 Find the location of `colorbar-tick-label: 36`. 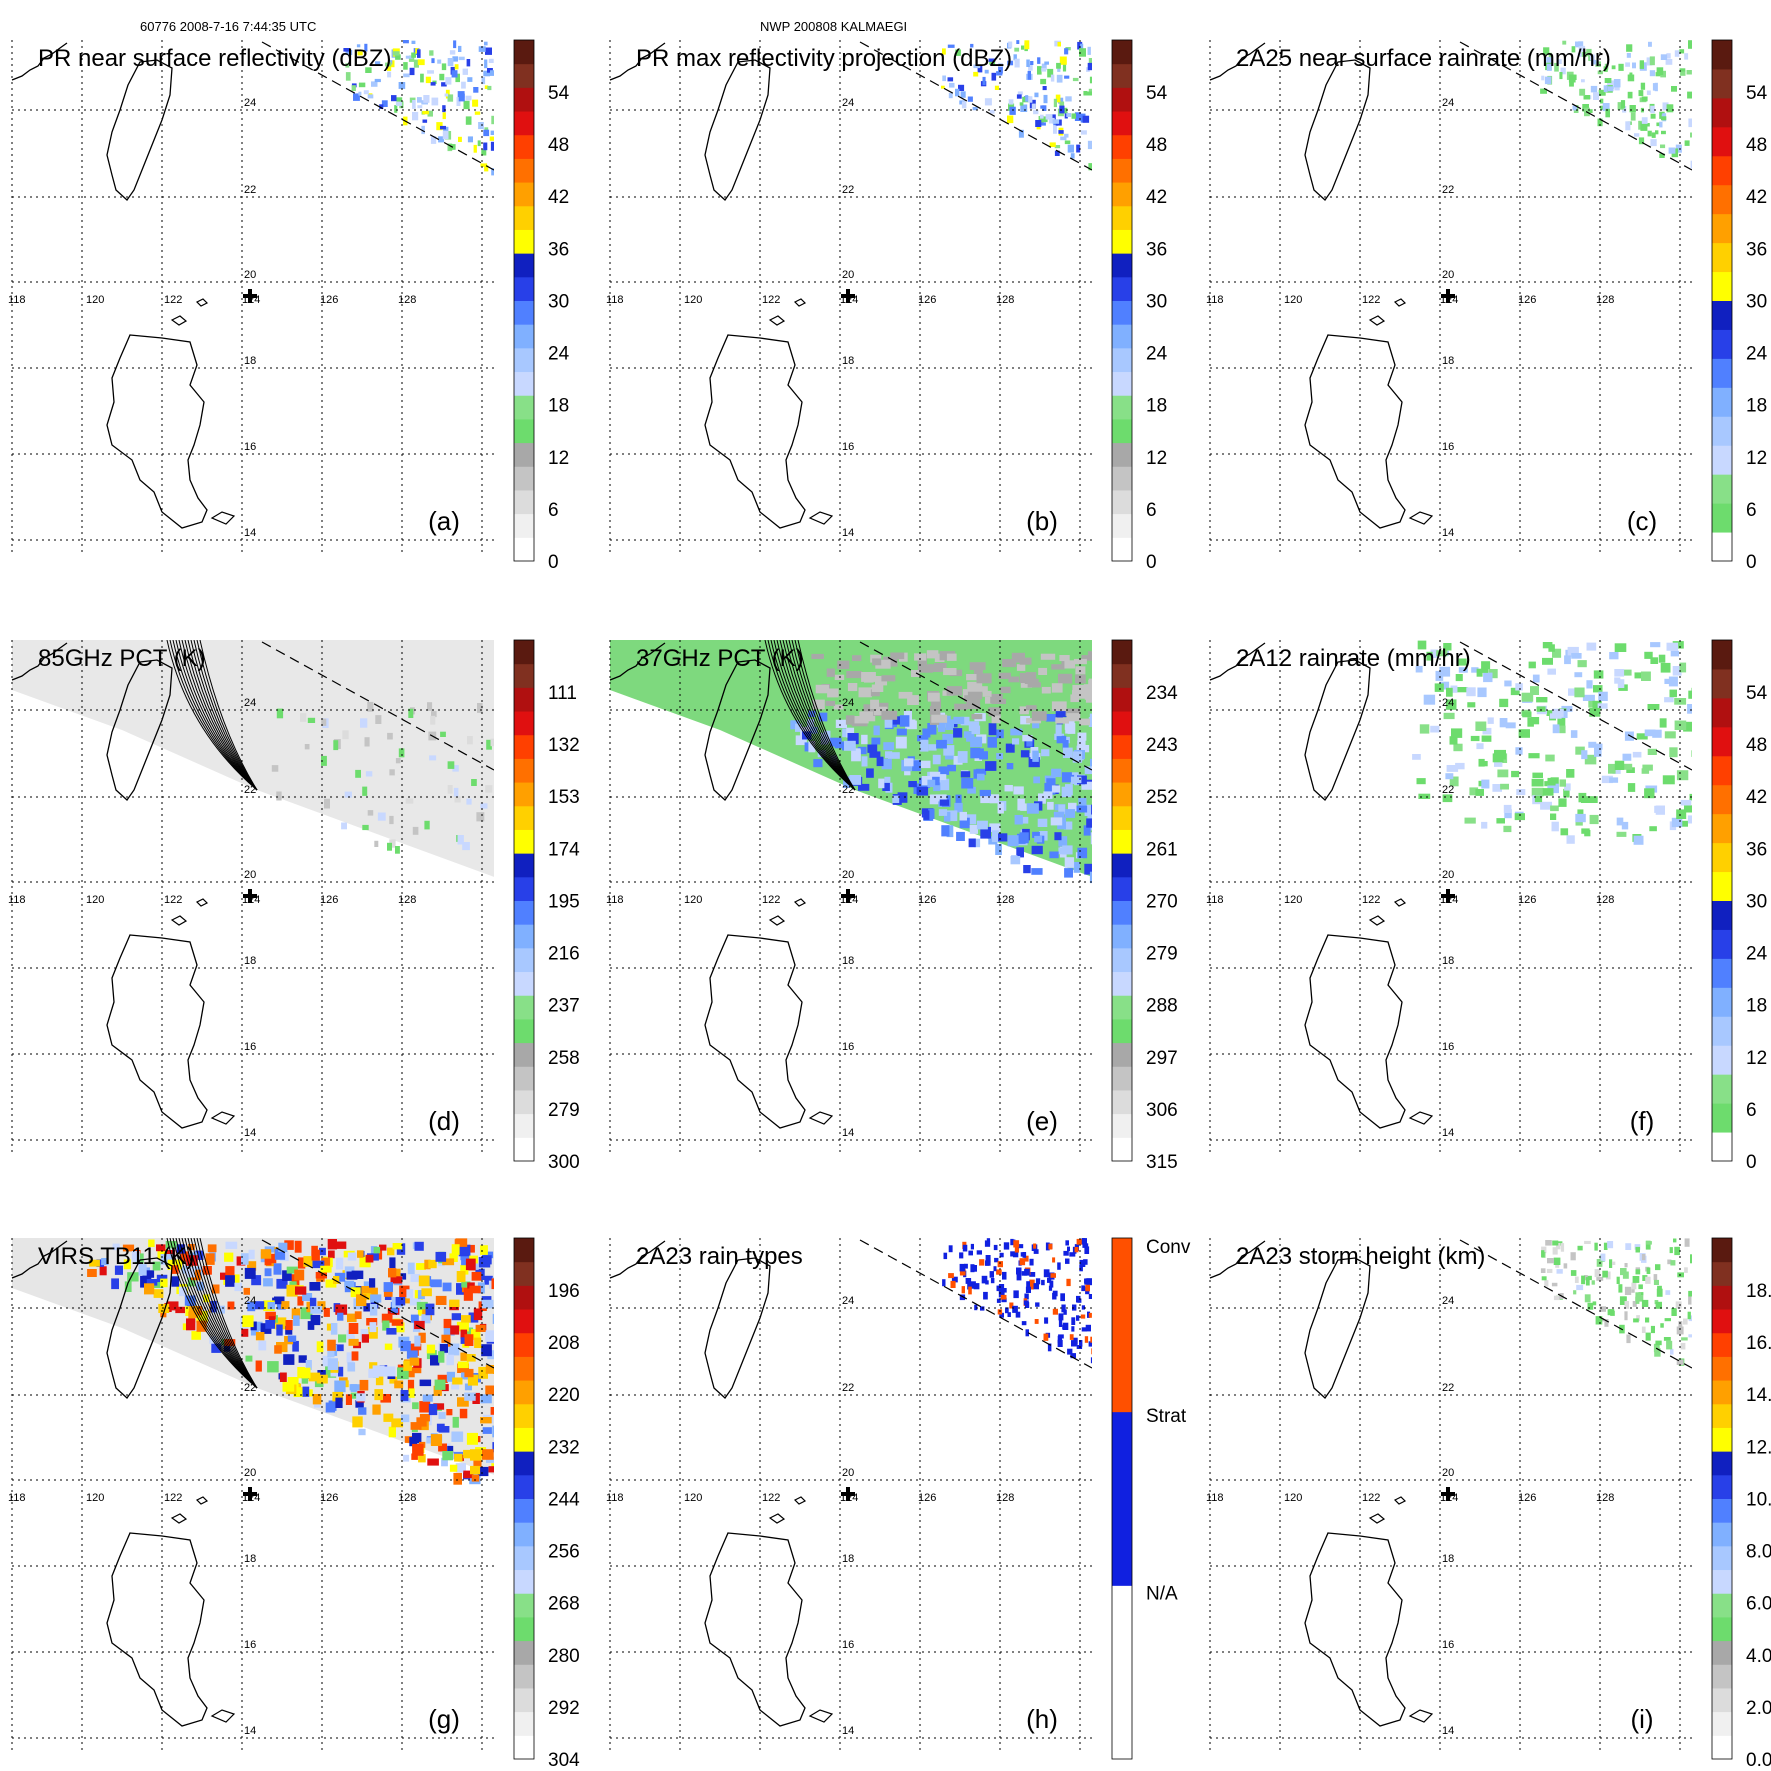

colorbar-tick-label: 36 is located at coordinates (1756, 249).